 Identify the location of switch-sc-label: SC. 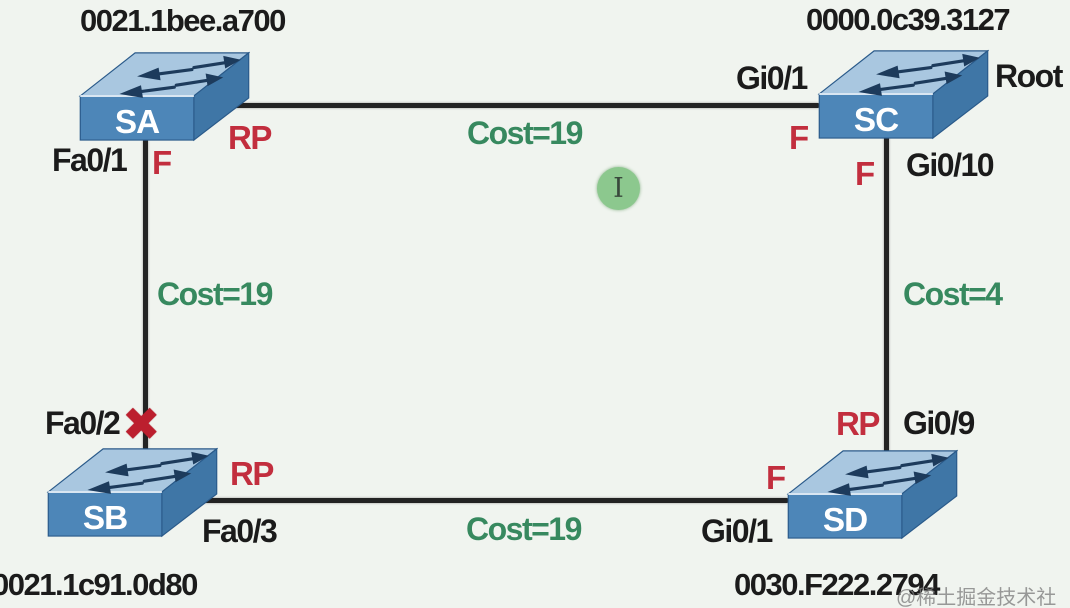
(876, 120).